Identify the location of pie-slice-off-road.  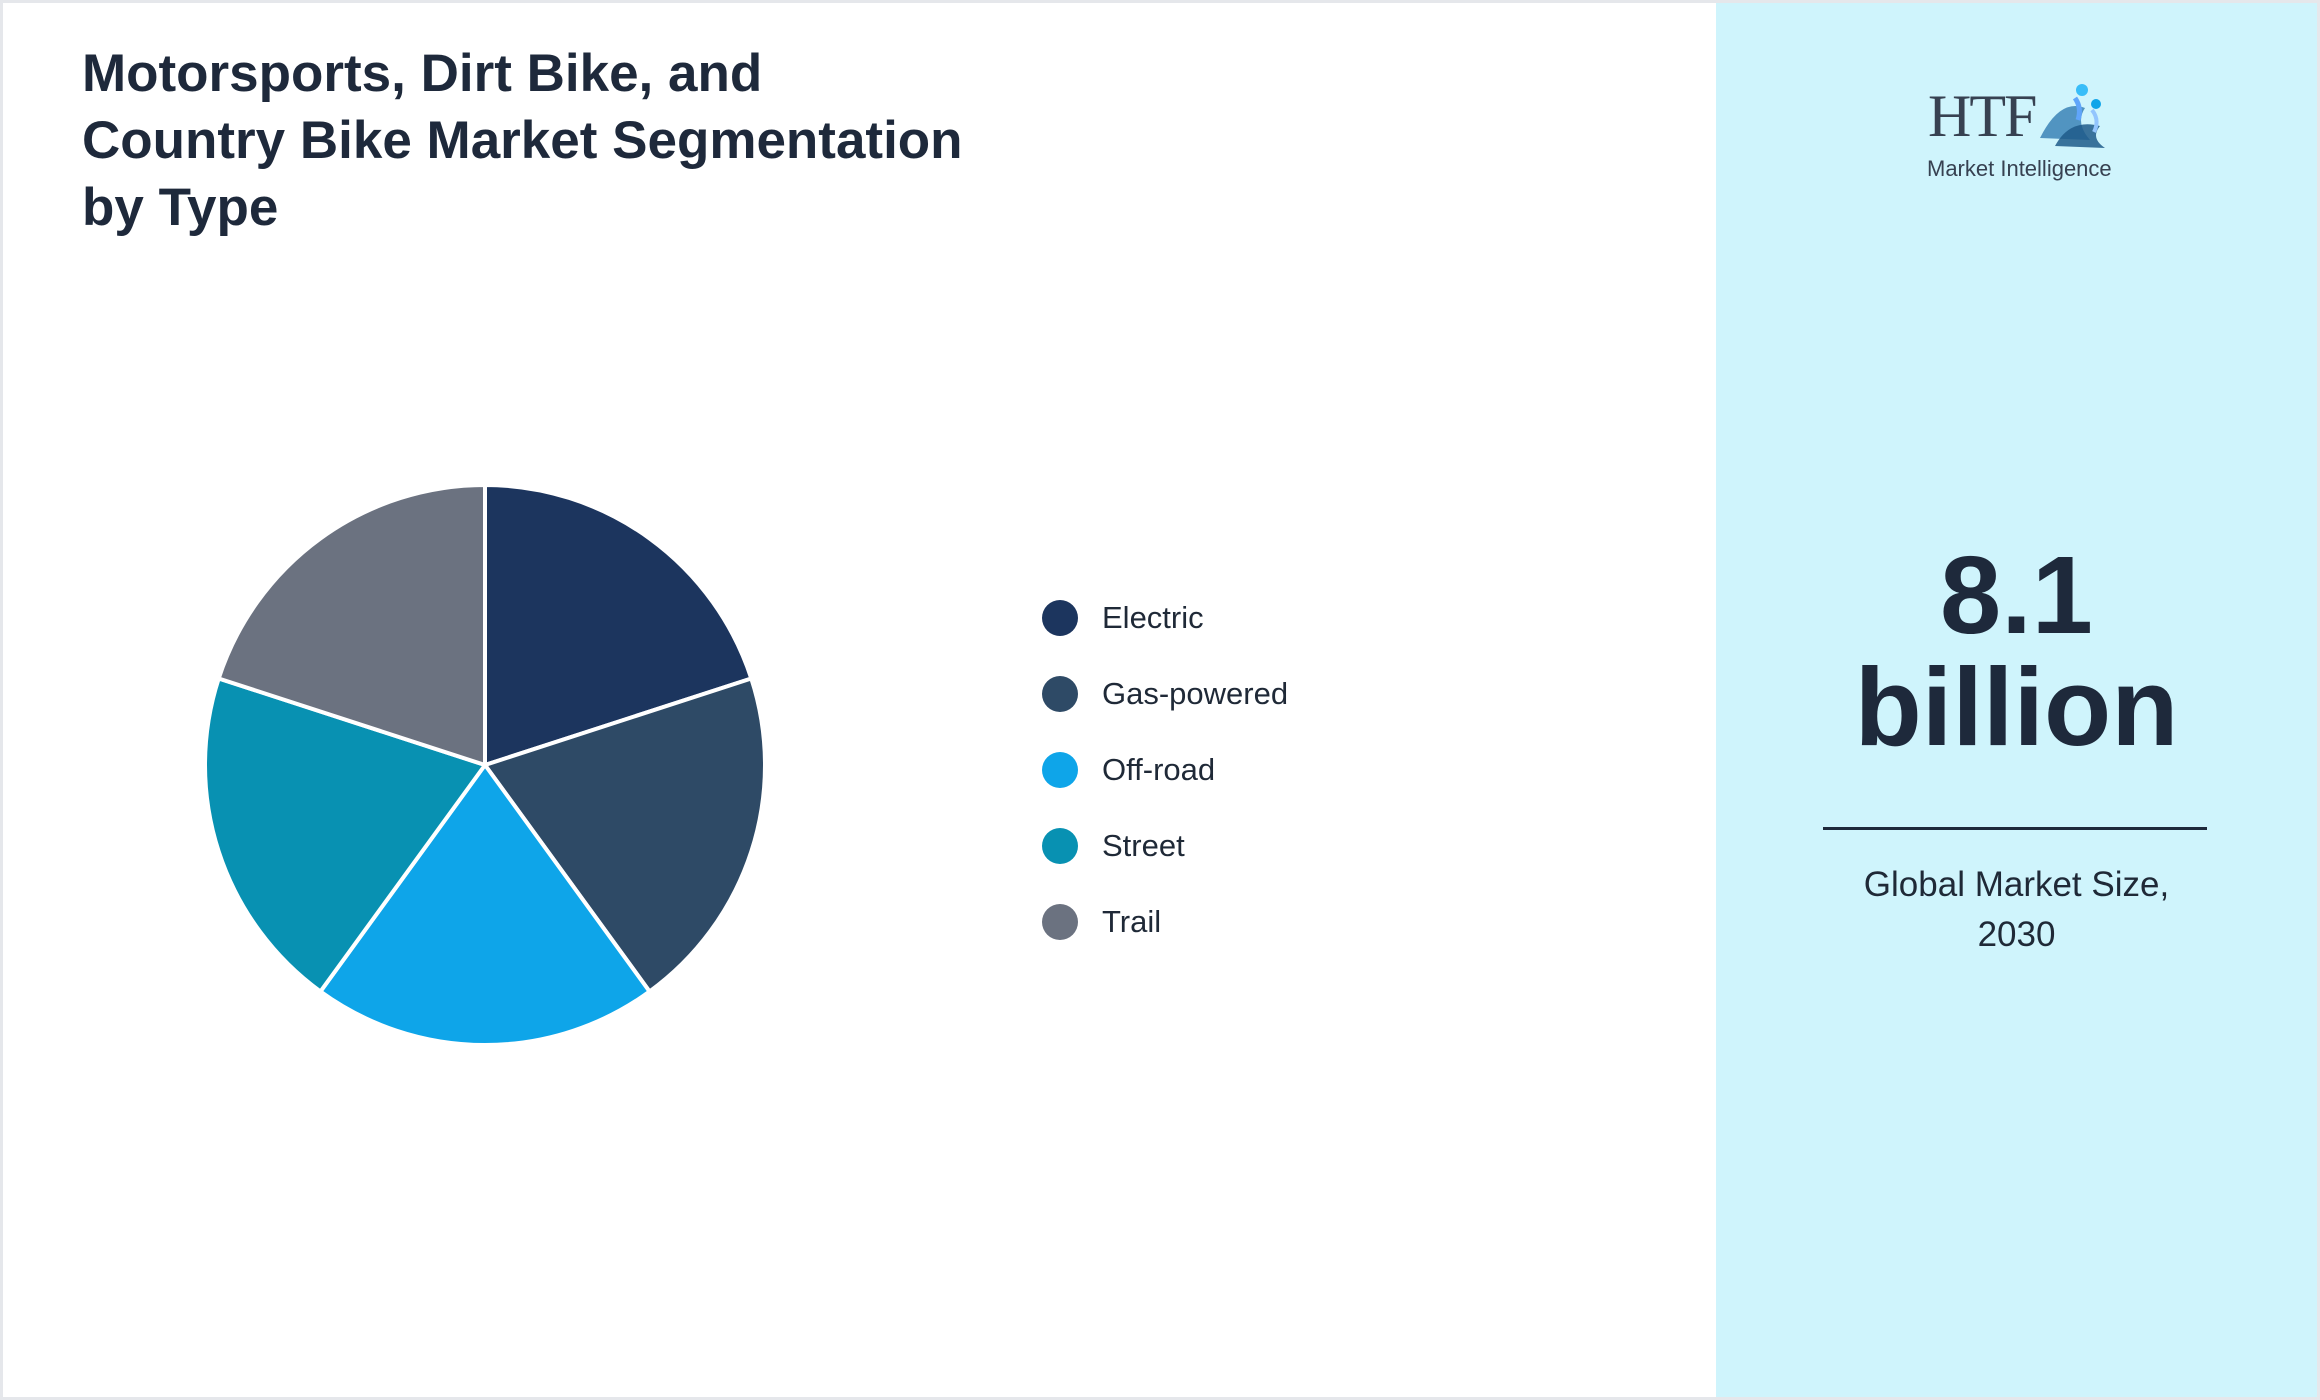
(485, 905).